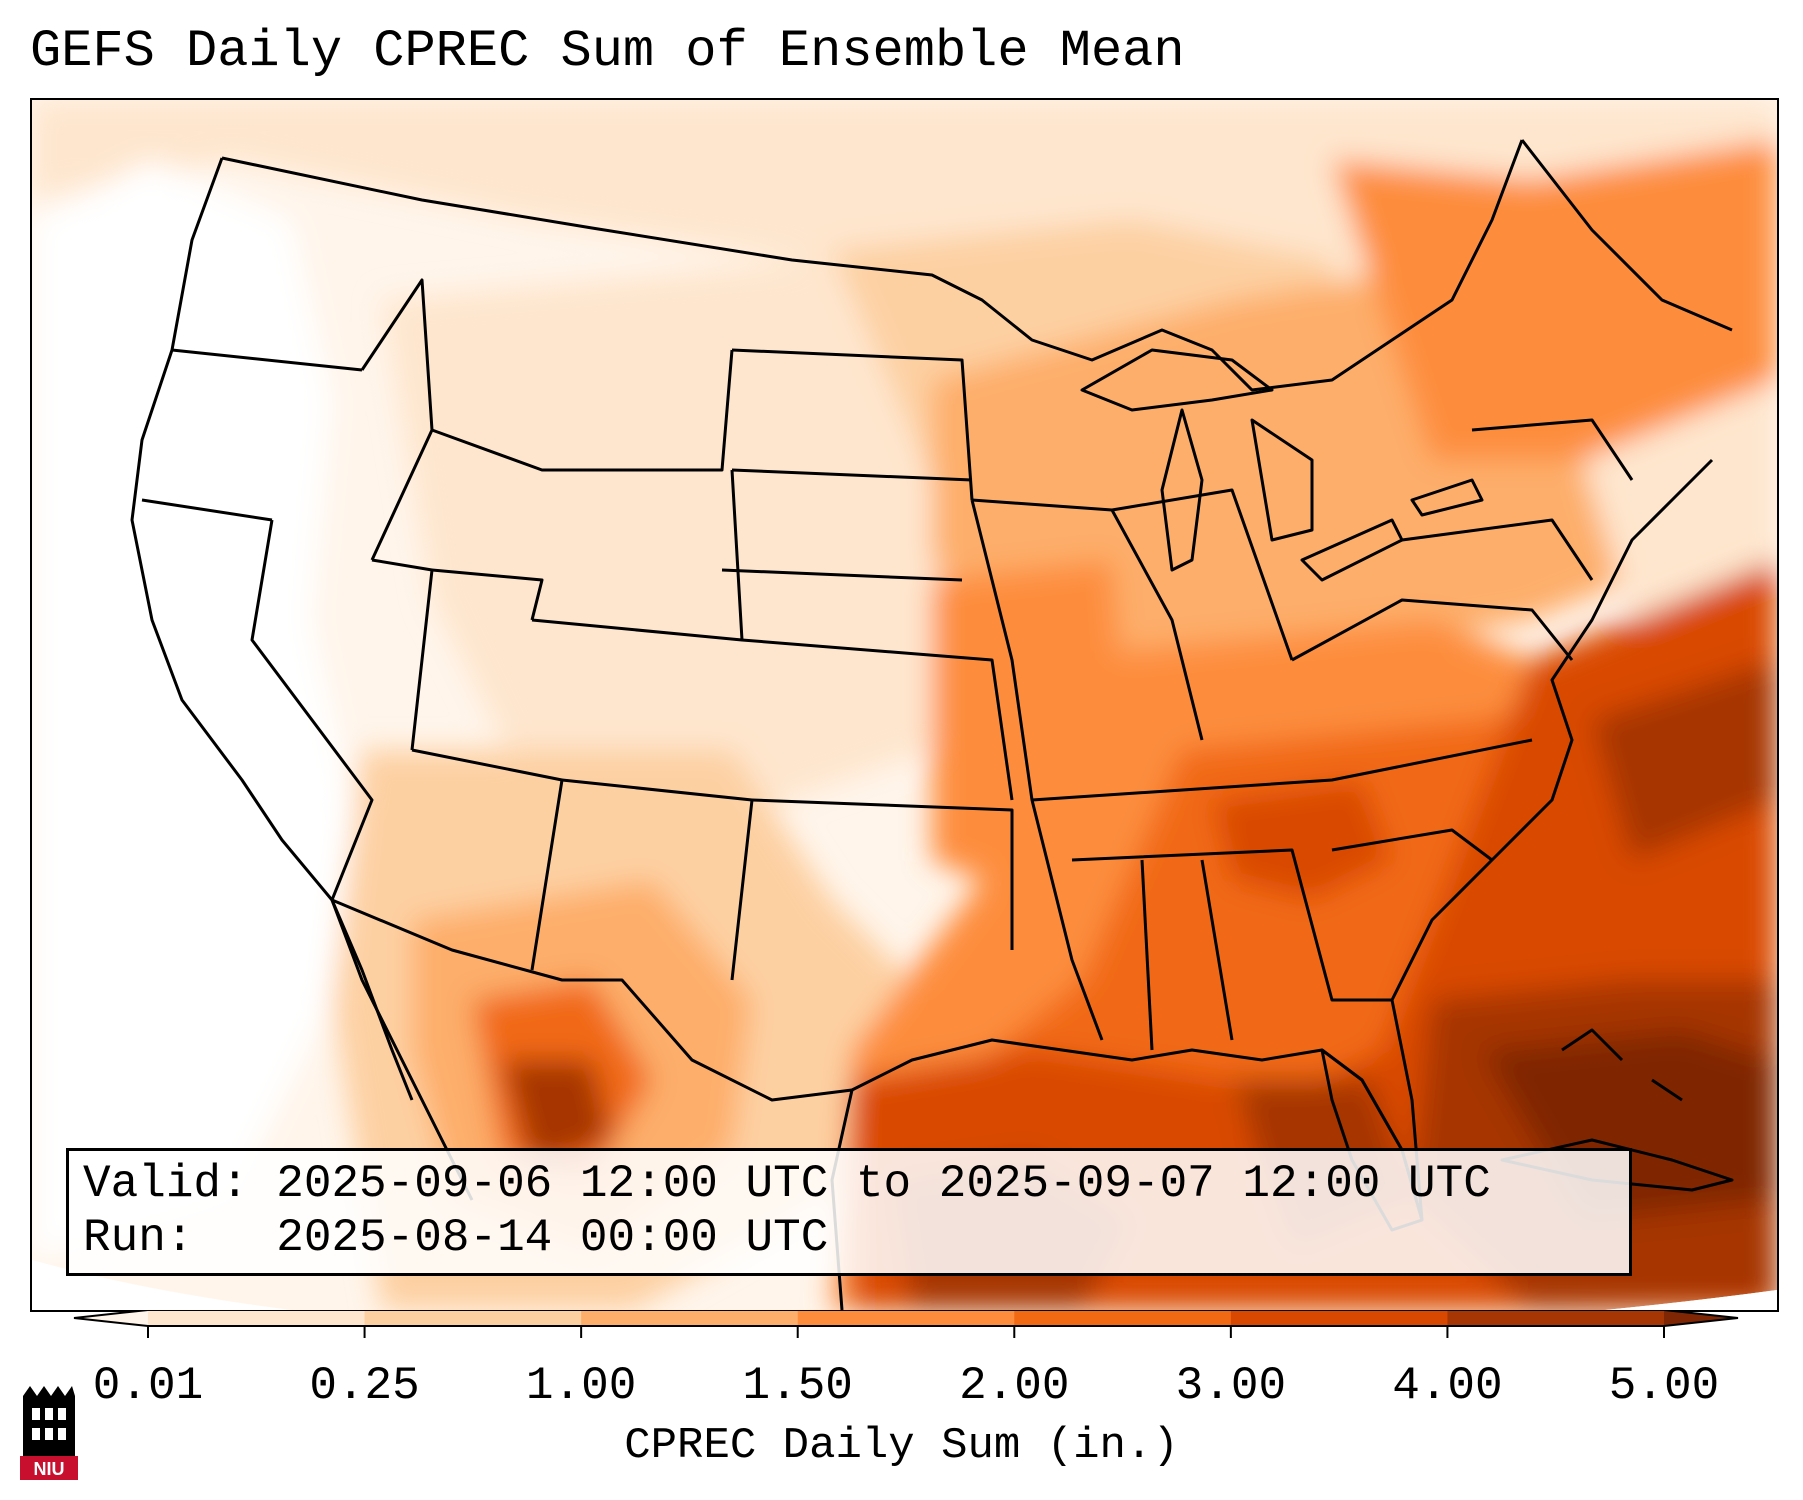 This screenshot has height=1500, width=1803. I want to click on chart-title: GEFS Daily CPREC Sum of Ensemble Mean, so click(607, 51).